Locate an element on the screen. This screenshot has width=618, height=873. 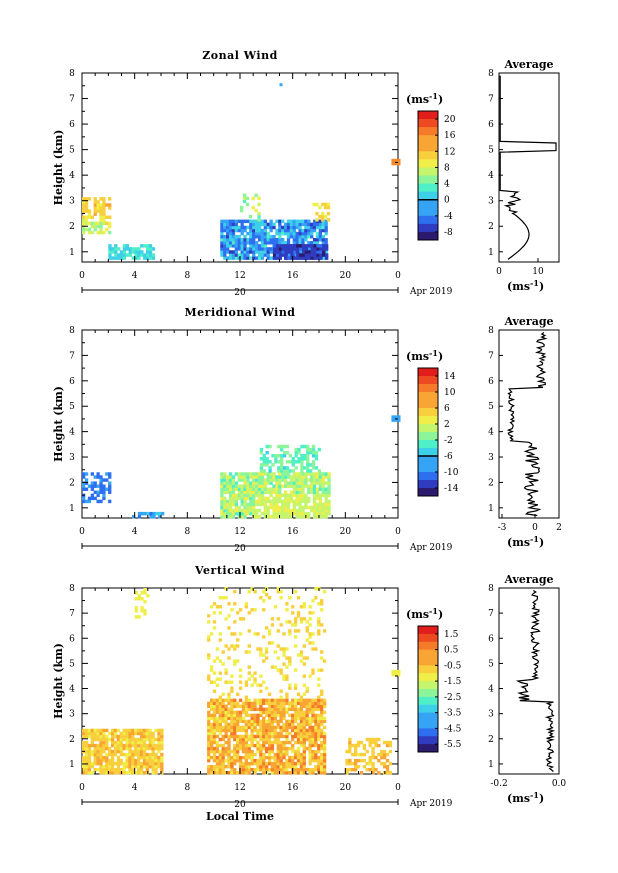
average-y-tick-label: 2 is located at coordinates (491, 740).